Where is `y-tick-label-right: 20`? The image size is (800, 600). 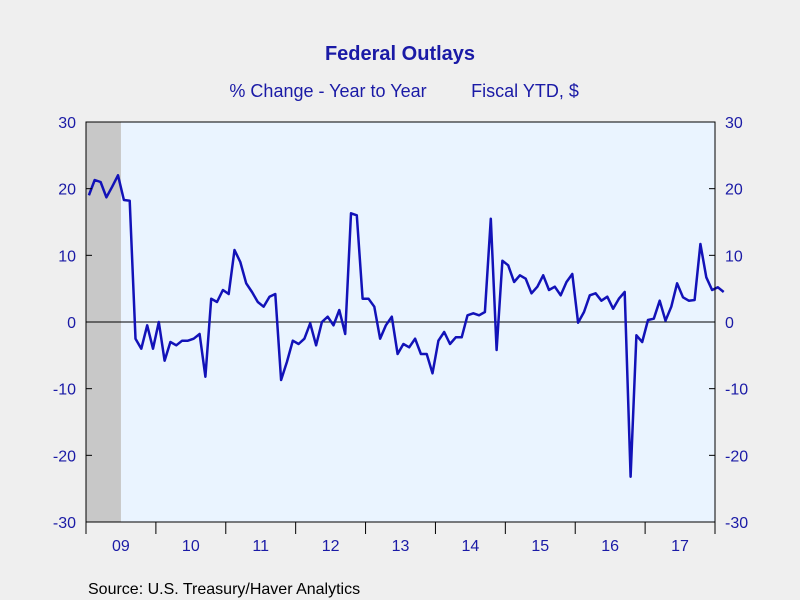
y-tick-label-right: 20 is located at coordinates (734, 190).